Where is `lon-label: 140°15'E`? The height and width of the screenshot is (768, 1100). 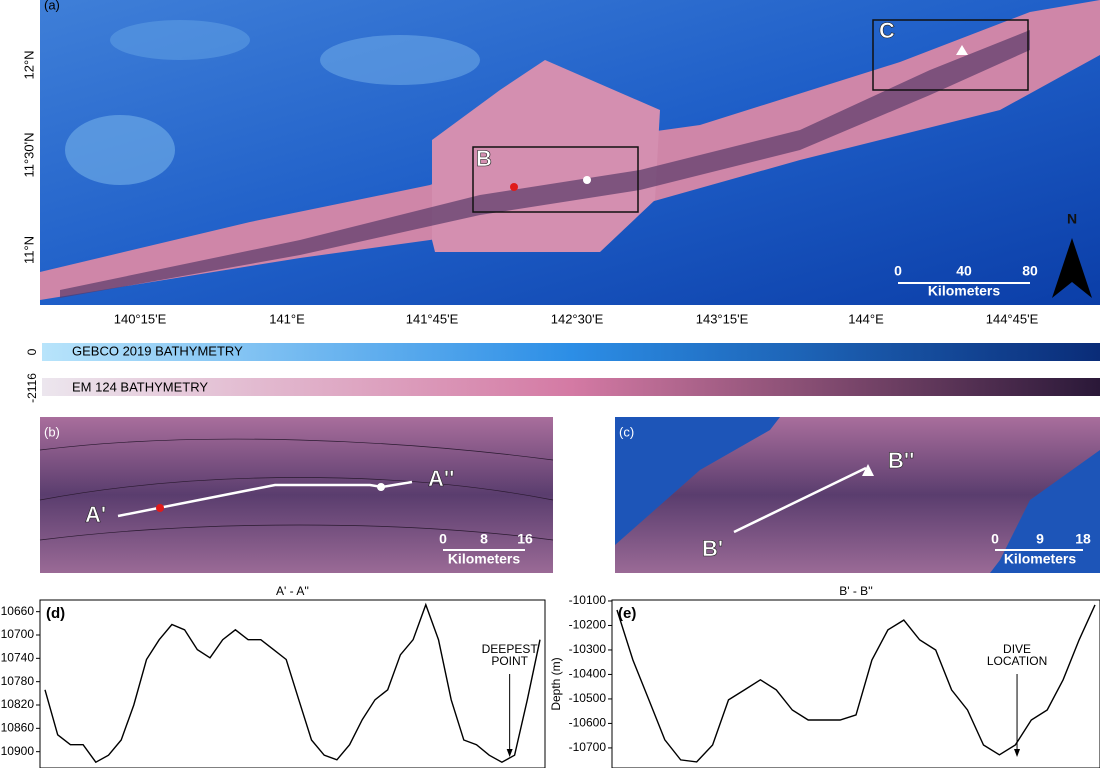
lon-label: 140°15'E is located at coordinates (140, 318).